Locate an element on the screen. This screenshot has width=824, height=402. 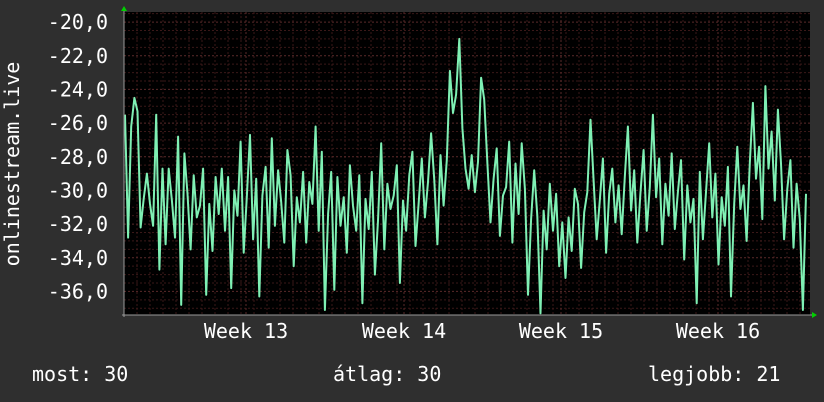
stat-current-label: most: is located at coordinates (62, 374).